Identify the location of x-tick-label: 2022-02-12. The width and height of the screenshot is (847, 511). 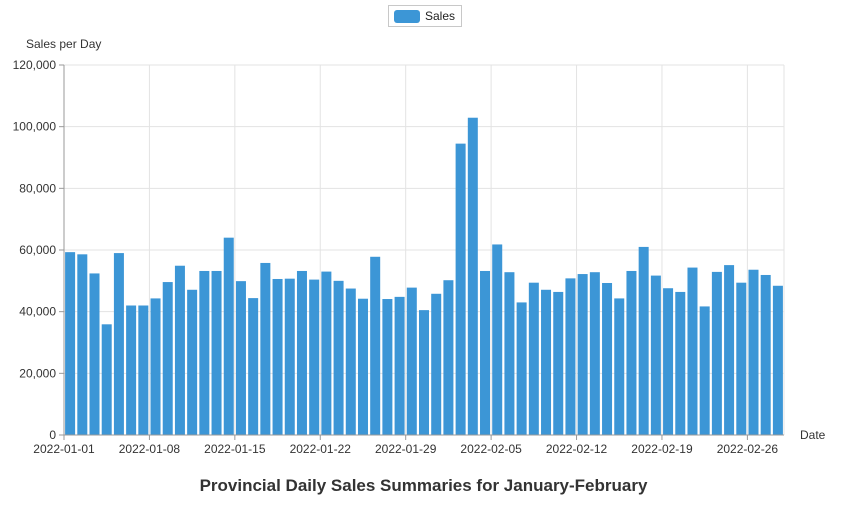
(577, 449).